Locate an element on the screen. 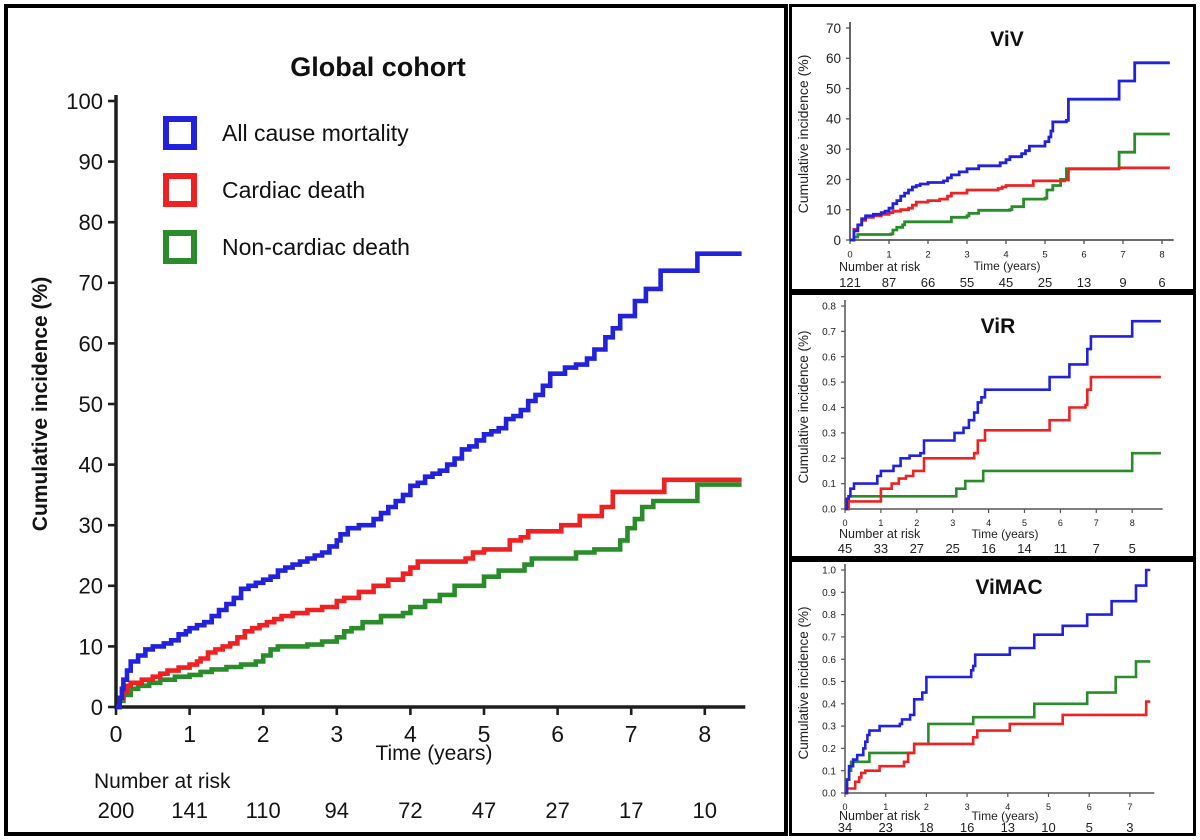  svg-text: 60 is located at coordinates (833, 58).